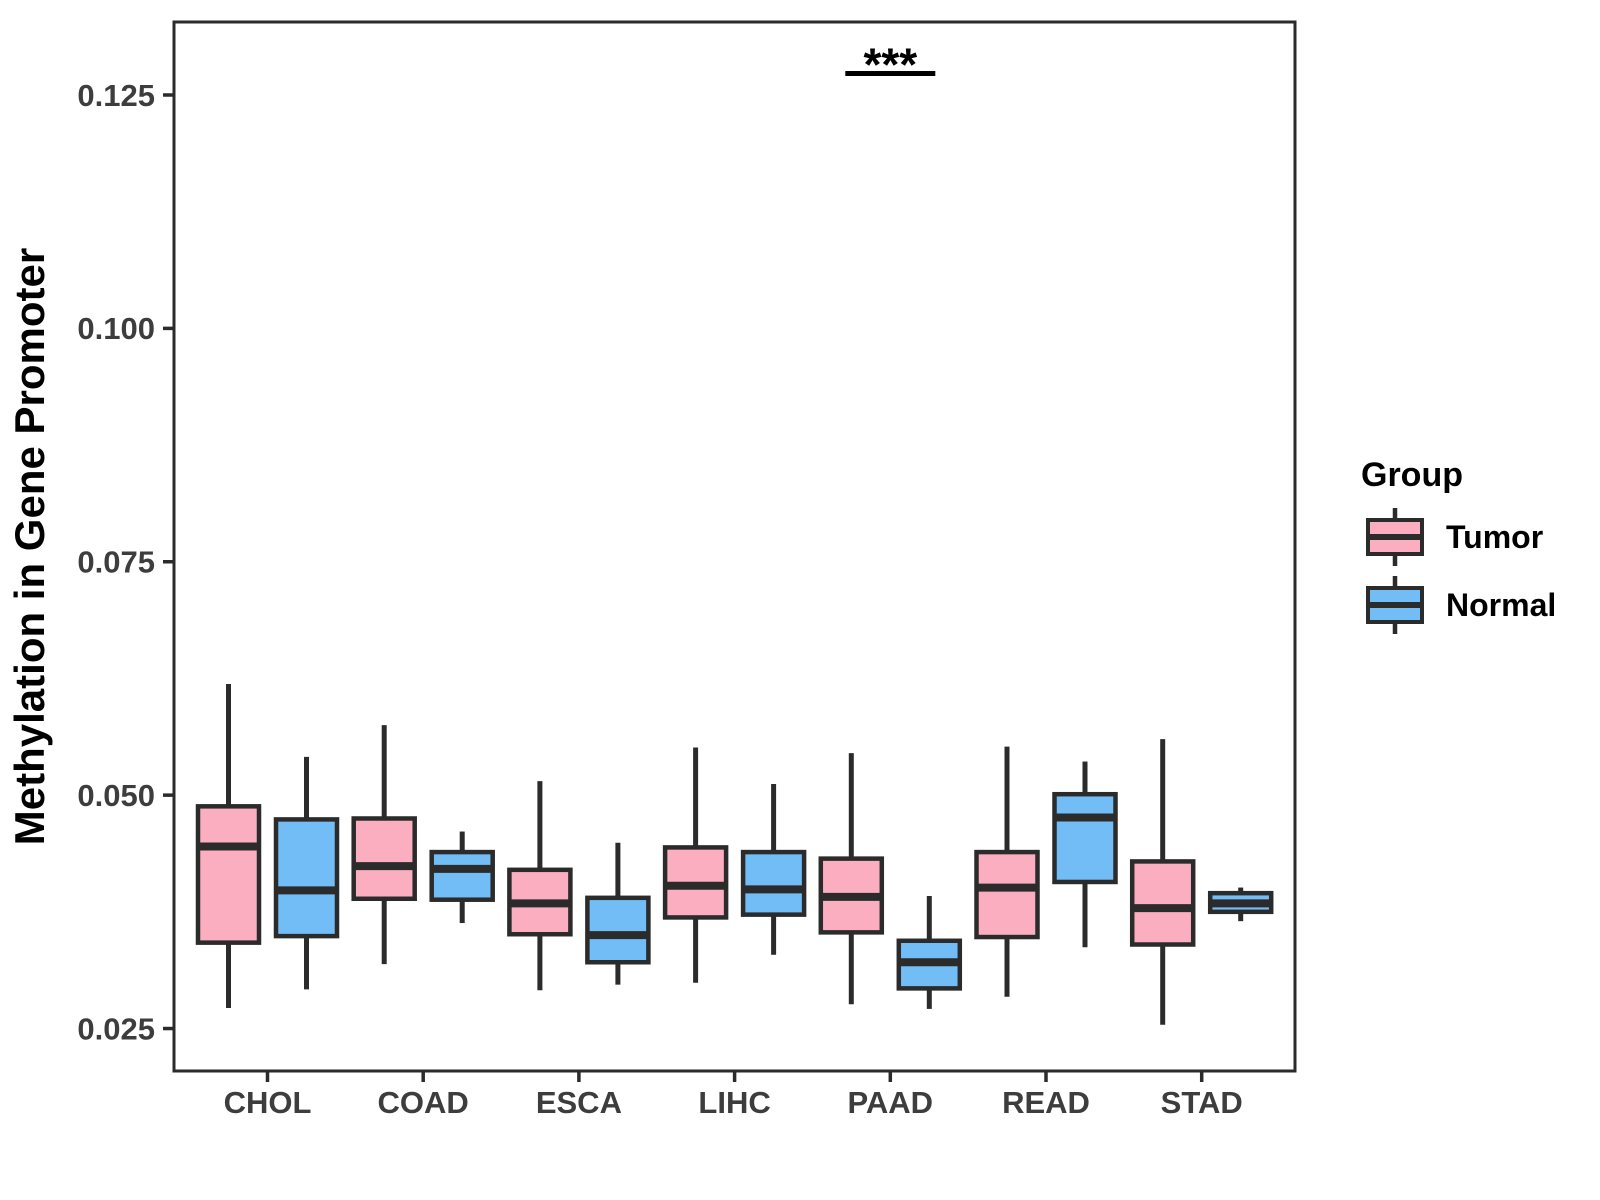 The width and height of the screenshot is (1600, 1200). I want to click on x-tick-label: READ, so click(1046, 1102).